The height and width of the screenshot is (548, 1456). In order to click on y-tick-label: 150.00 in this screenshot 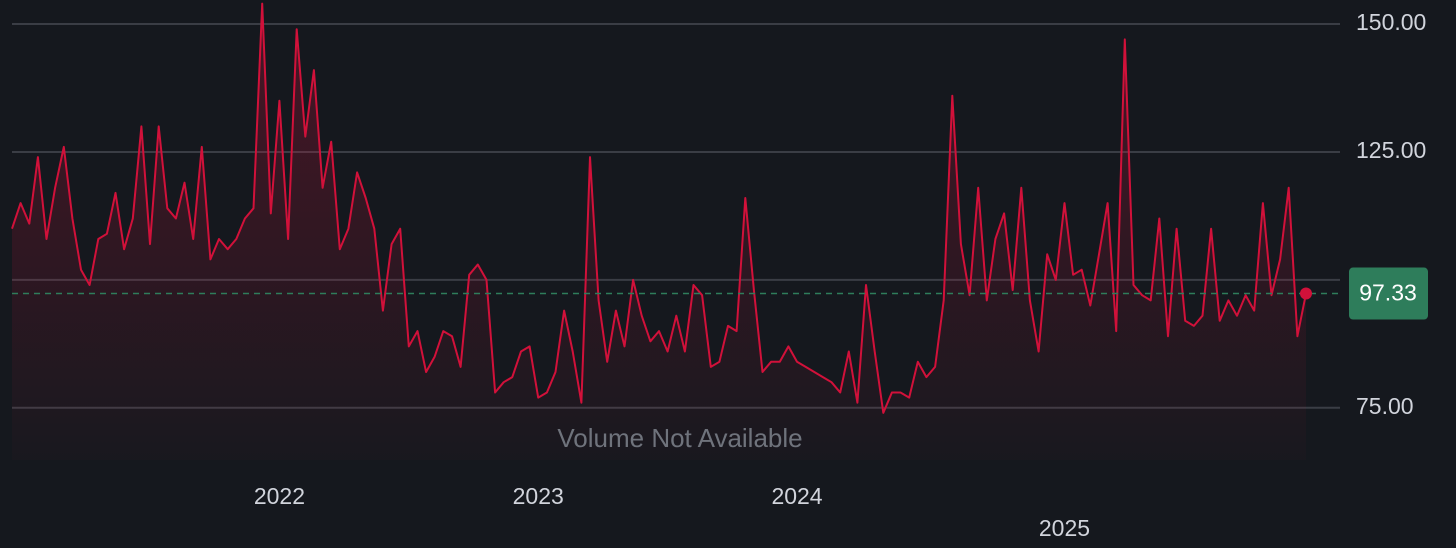, I will do `click(1391, 22)`.